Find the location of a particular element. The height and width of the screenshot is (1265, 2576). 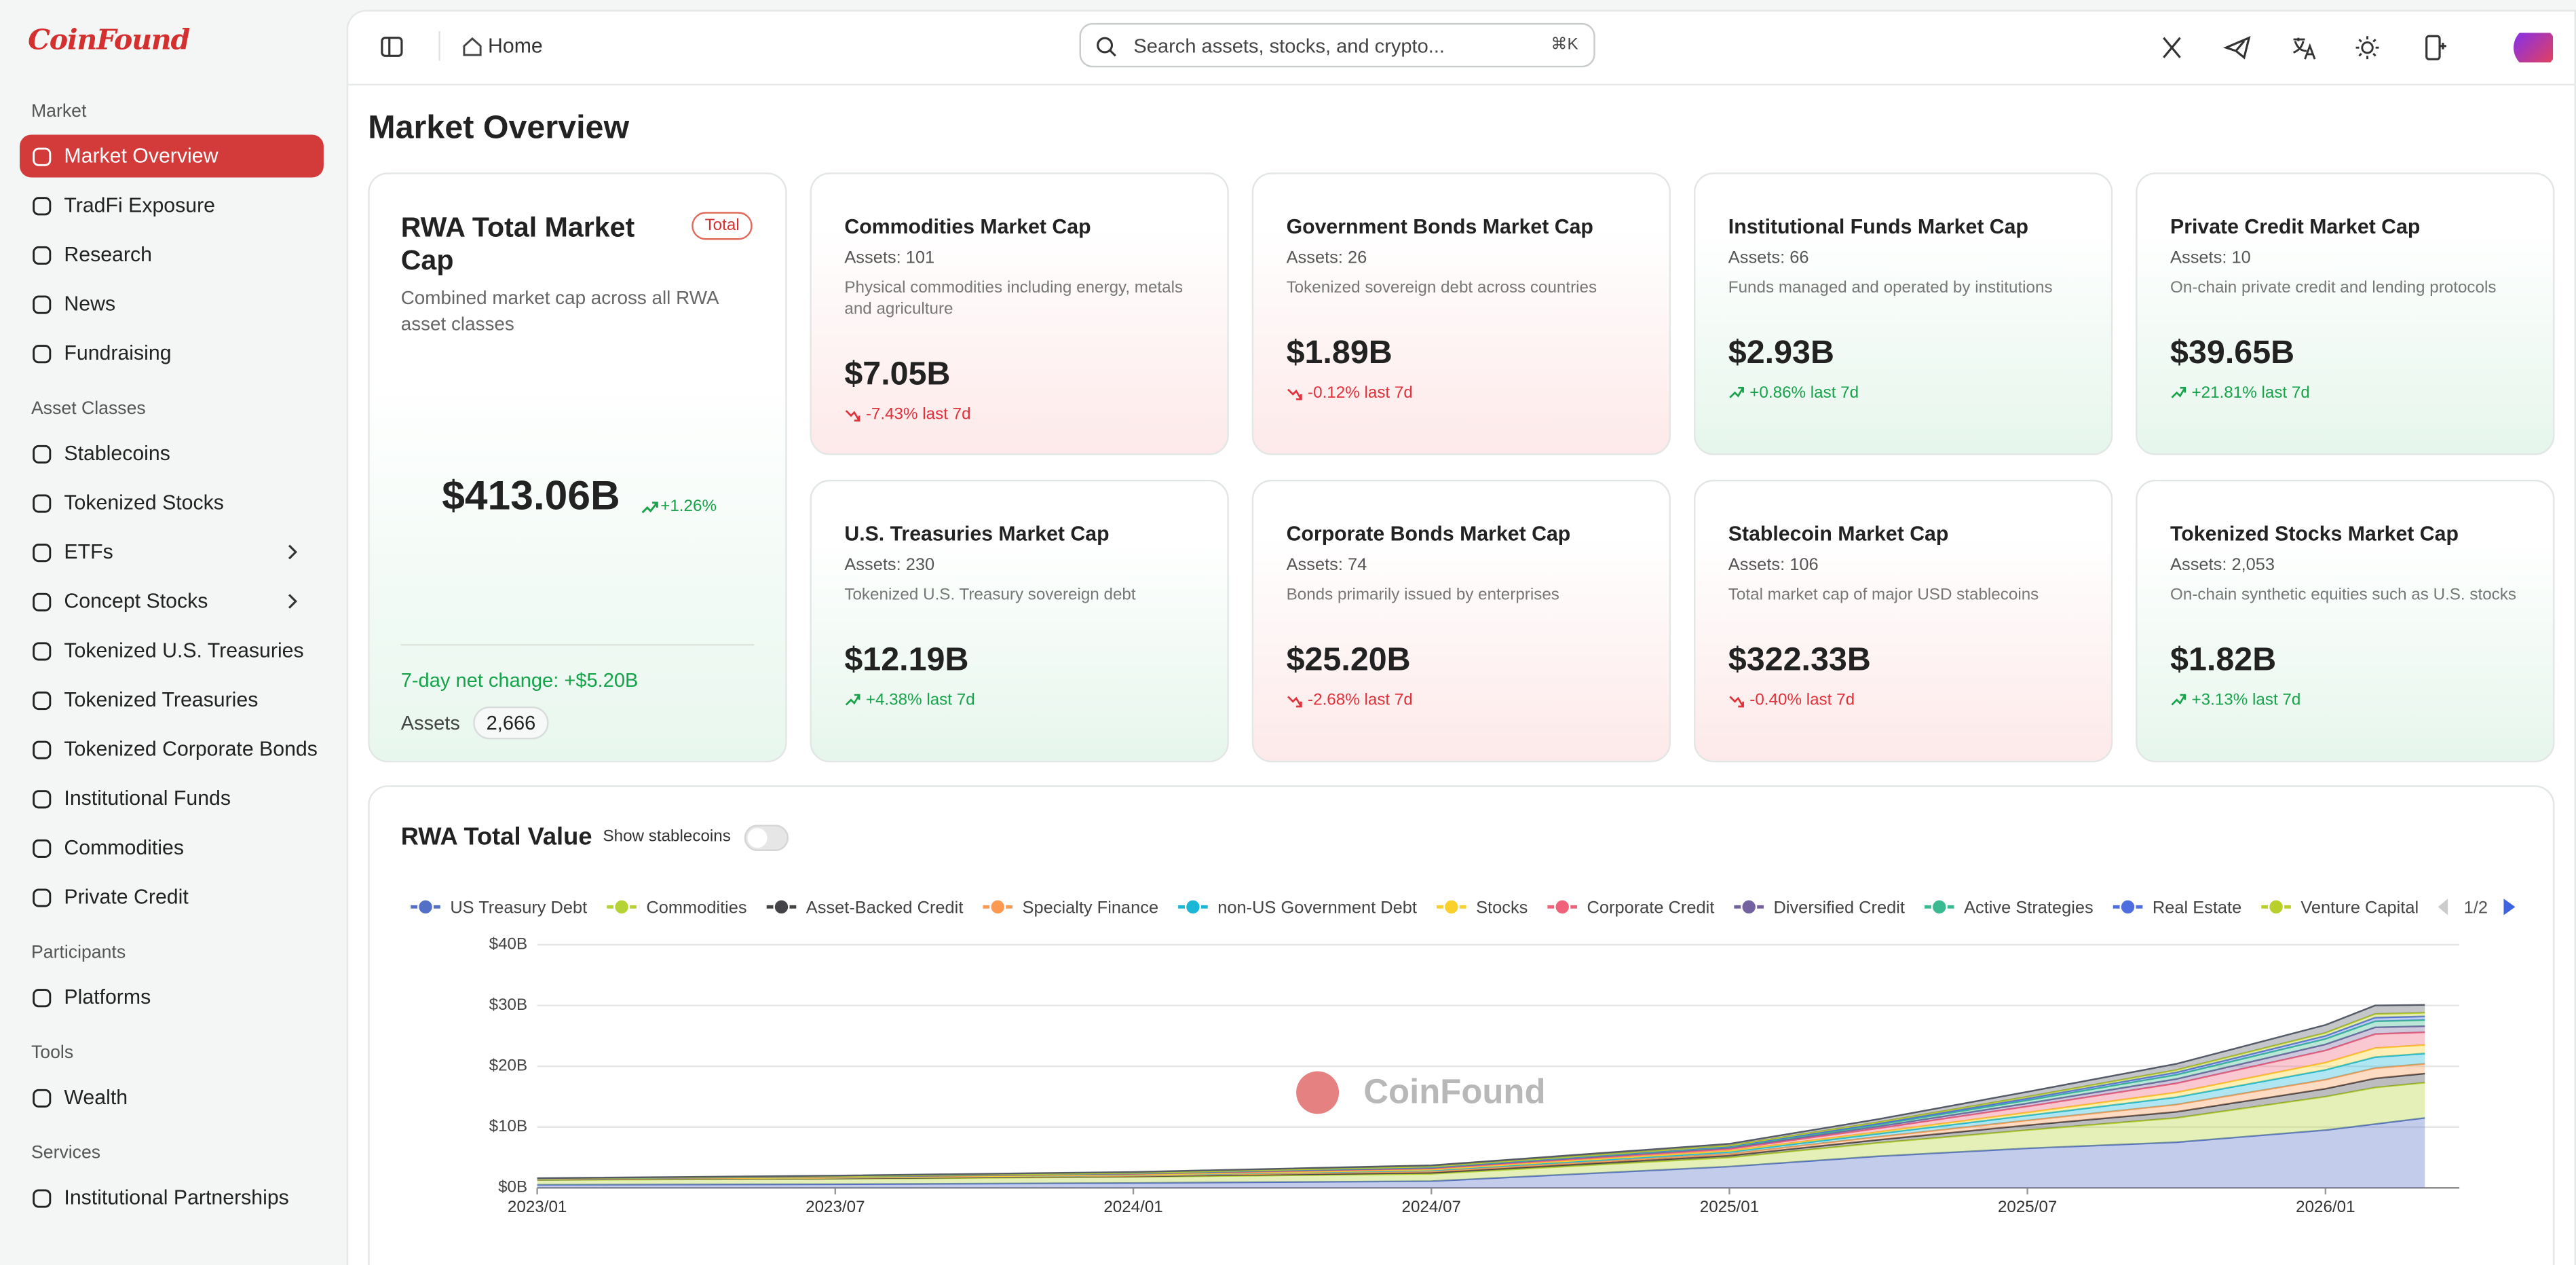

nav-item: Institutional Partnerships is located at coordinates (172, 1197).